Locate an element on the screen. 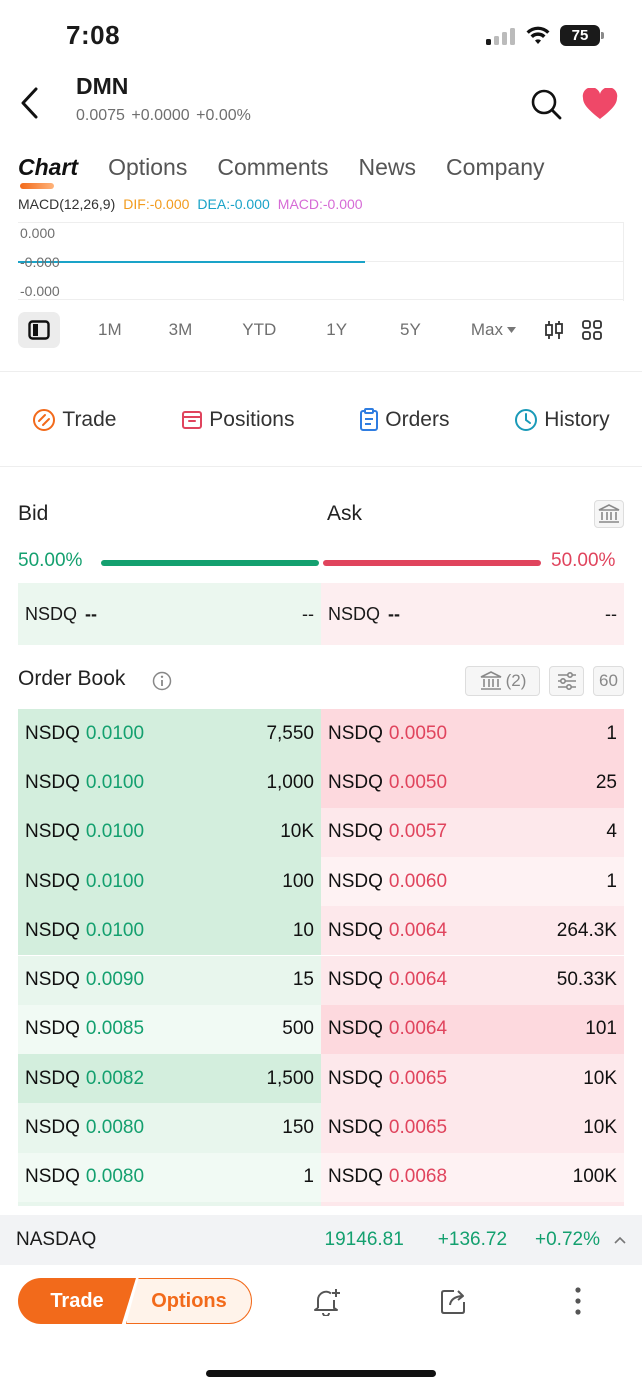  chart-panel-toggle is located at coordinates (39, 330).